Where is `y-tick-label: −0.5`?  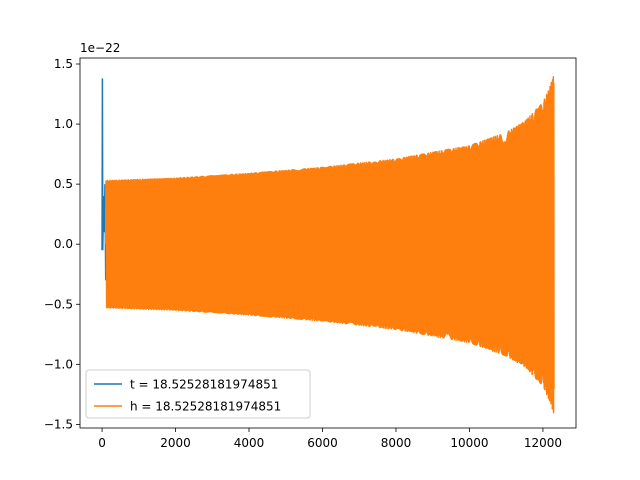 y-tick-label: −0.5 is located at coordinates (58, 304).